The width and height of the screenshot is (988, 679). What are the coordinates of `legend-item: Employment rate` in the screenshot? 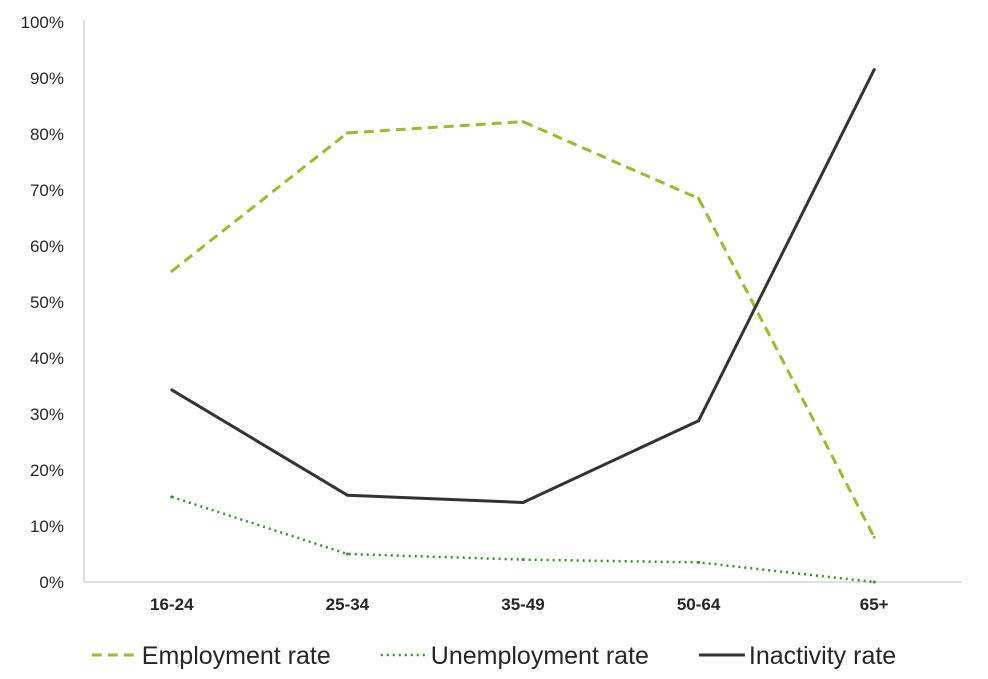 It's located at (211, 656).